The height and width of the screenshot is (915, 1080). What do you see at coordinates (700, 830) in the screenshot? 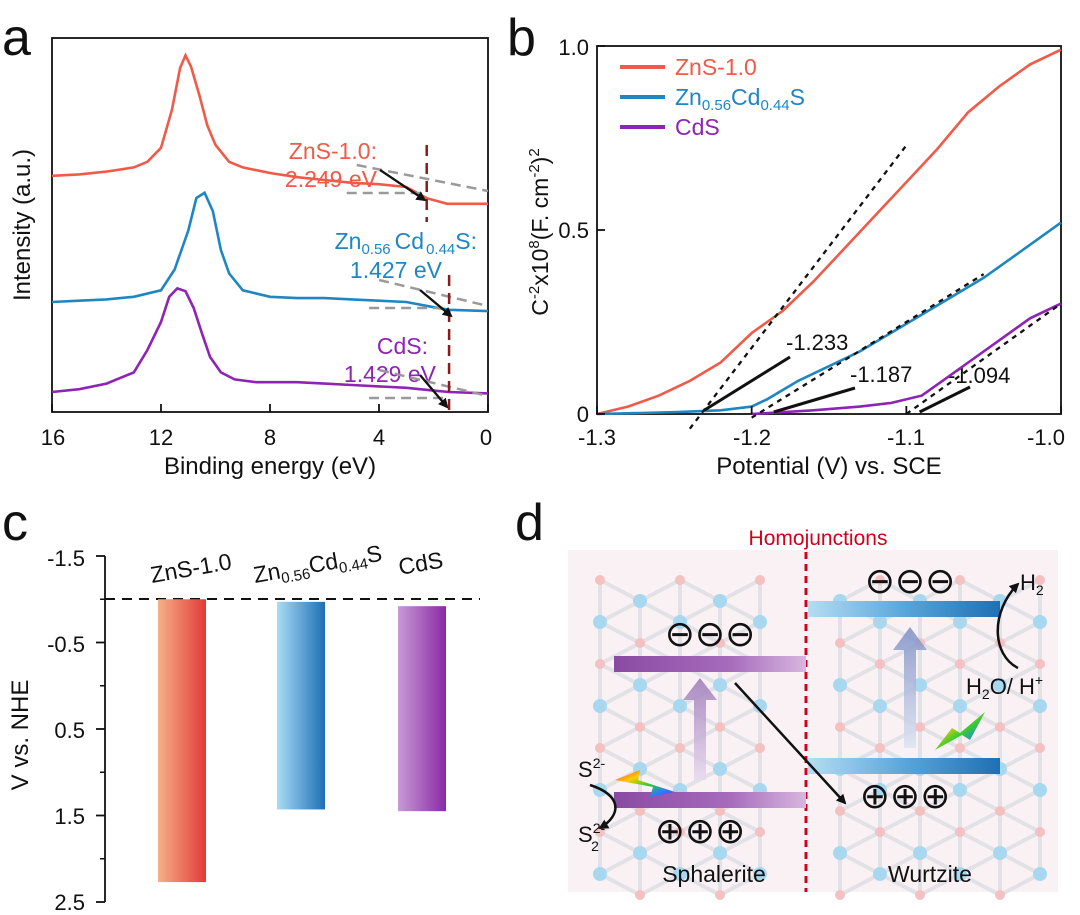
I see `left-holes: ⊕⊕⊕` at bounding box center [700, 830].